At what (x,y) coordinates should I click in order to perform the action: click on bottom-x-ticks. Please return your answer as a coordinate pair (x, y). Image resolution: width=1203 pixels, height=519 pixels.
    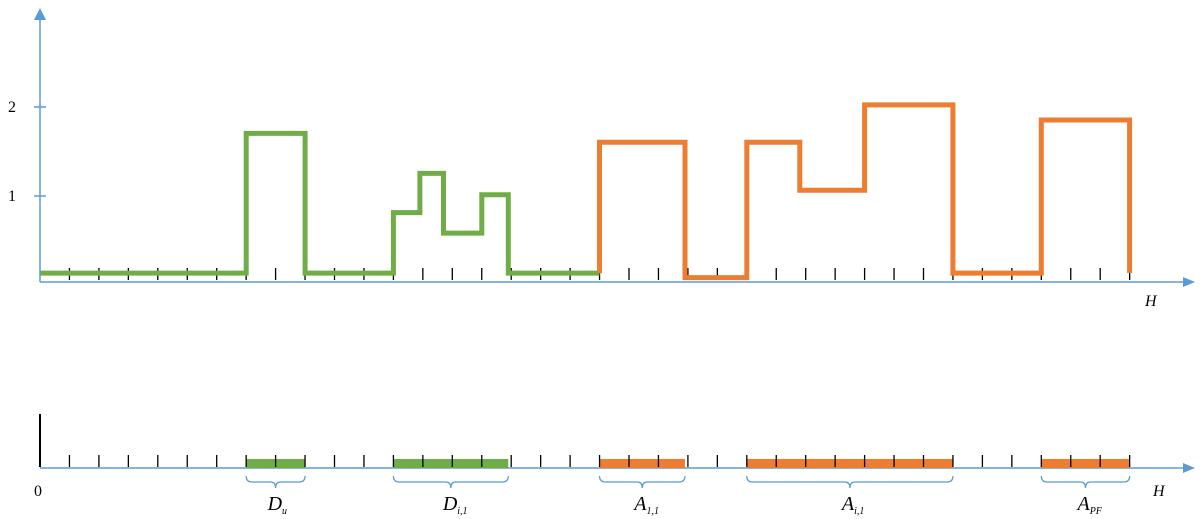
    Looking at the image, I should click on (599, 461).